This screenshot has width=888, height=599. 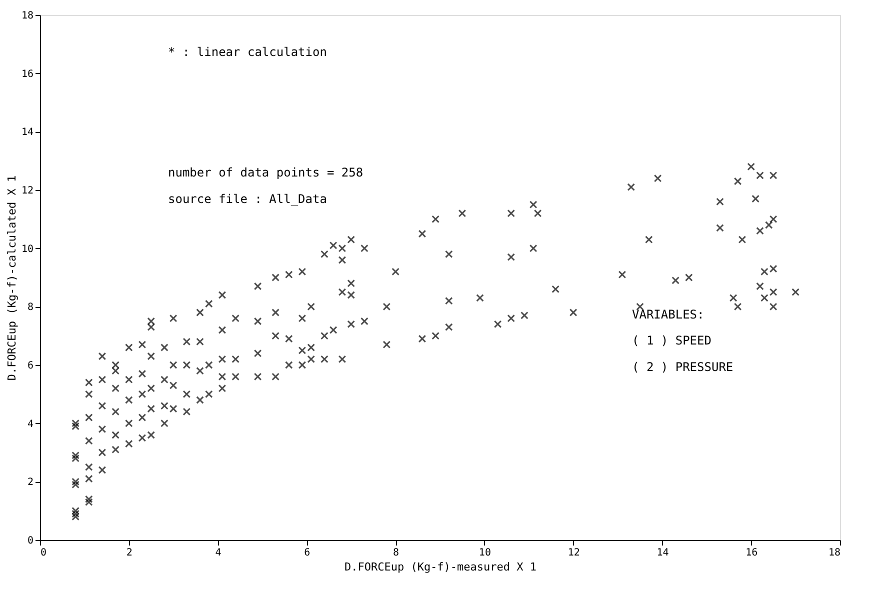 What do you see at coordinates (574, 553) in the screenshot?
I see `x-tick-label: 12` at bounding box center [574, 553].